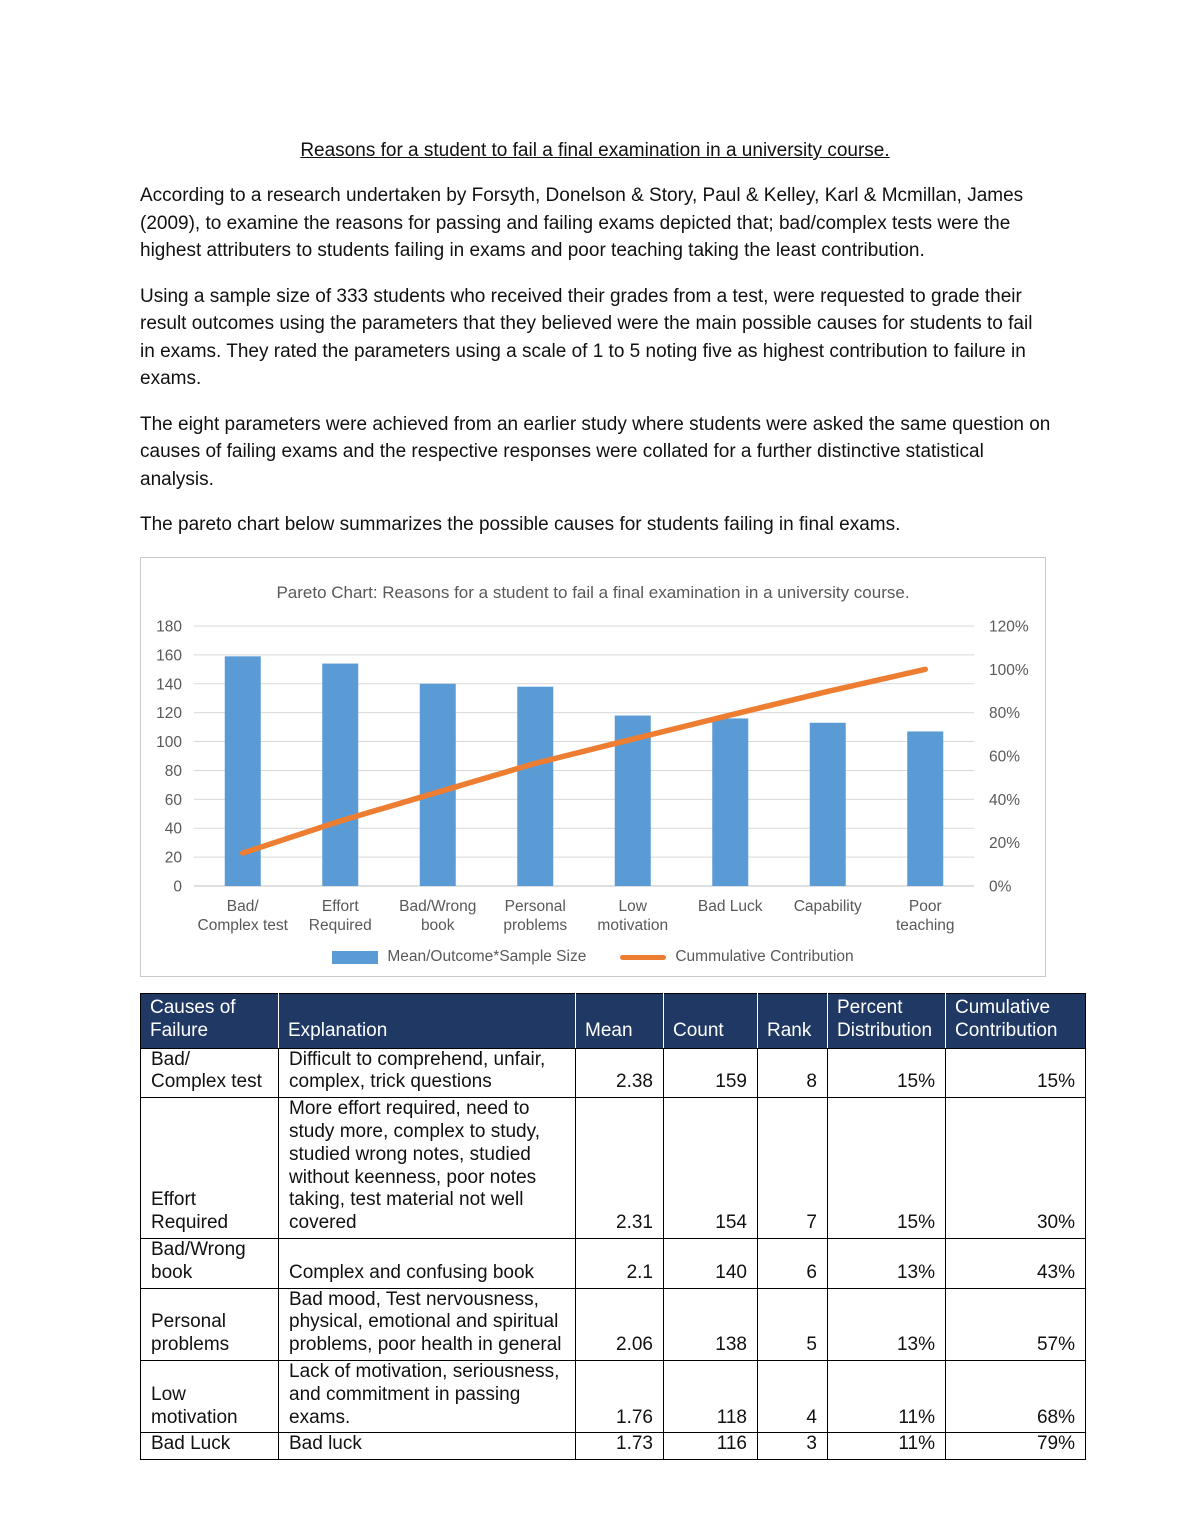  What do you see at coordinates (792, 1021) in the screenshot?
I see `column-header-5: Rank` at bounding box center [792, 1021].